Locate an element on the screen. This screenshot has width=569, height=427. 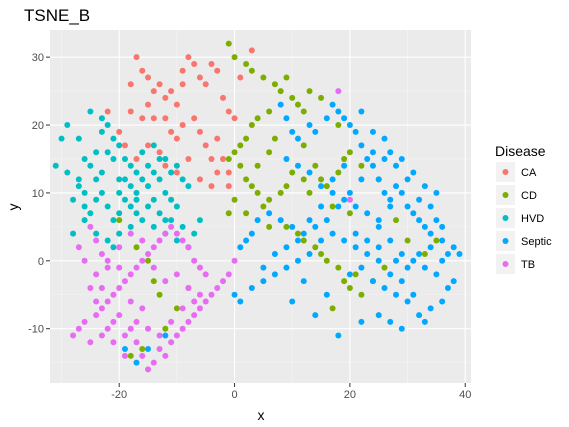
legend-swatch-hvd is located at coordinates (505, 218).